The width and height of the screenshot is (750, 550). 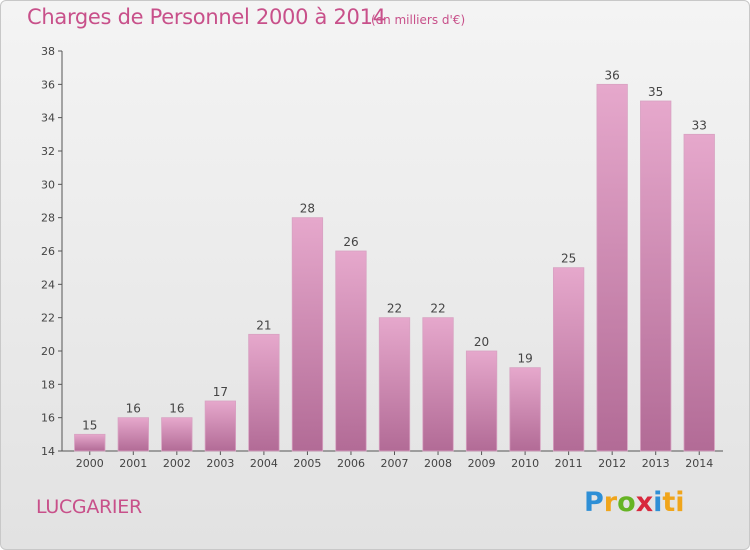 What do you see at coordinates (48, 218) in the screenshot?
I see `y-tick-label: 28` at bounding box center [48, 218].